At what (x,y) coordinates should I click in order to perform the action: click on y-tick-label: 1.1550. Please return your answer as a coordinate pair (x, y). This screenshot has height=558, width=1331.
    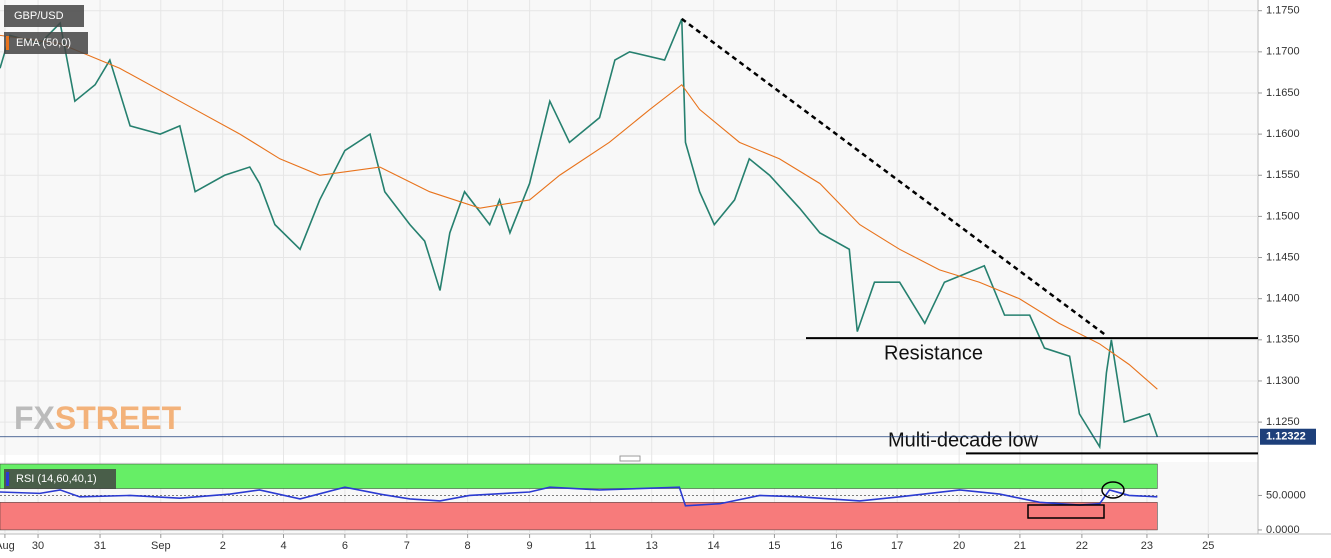
    Looking at the image, I should click on (1283, 175).